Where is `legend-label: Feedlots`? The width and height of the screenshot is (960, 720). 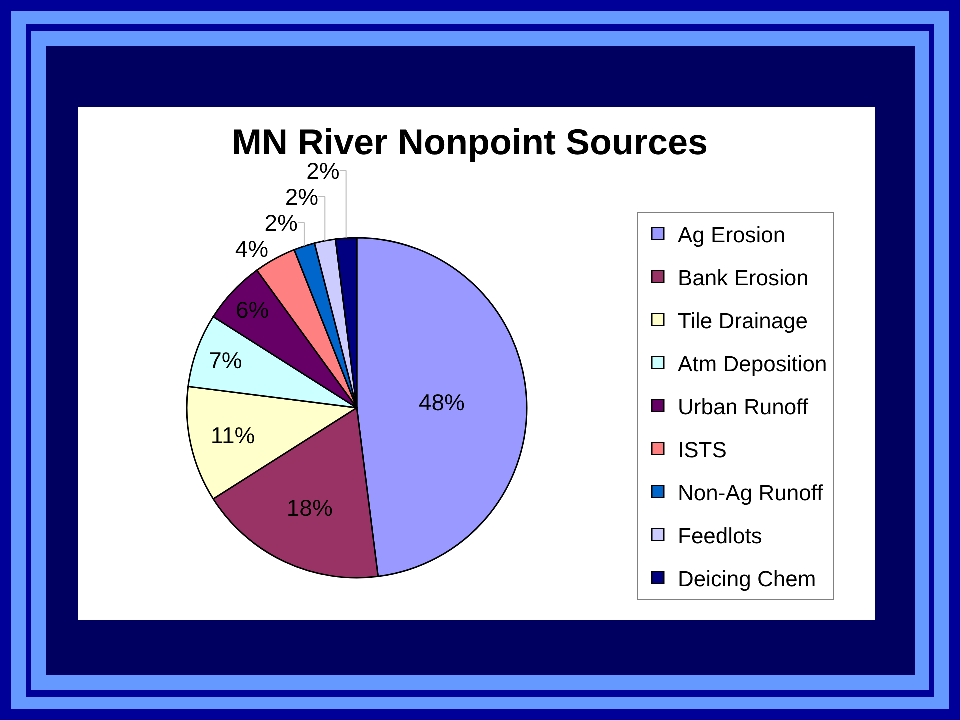 legend-label: Feedlots is located at coordinates (720, 535).